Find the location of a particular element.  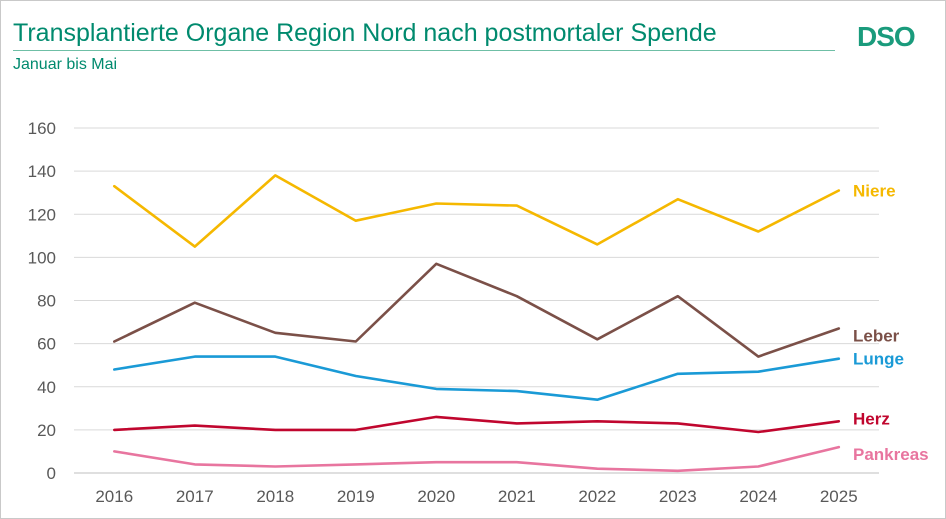

page-subtitle: Januar bis Mai is located at coordinates (65, 64).